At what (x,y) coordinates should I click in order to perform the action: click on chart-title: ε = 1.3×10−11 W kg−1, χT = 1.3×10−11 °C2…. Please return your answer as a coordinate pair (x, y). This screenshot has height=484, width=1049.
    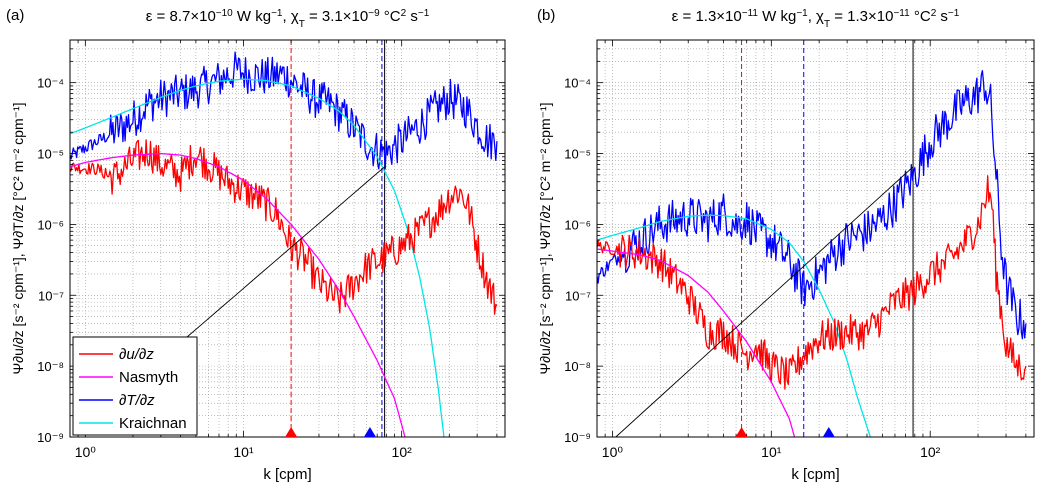
    Looking at the image, I should click on (816, 19).